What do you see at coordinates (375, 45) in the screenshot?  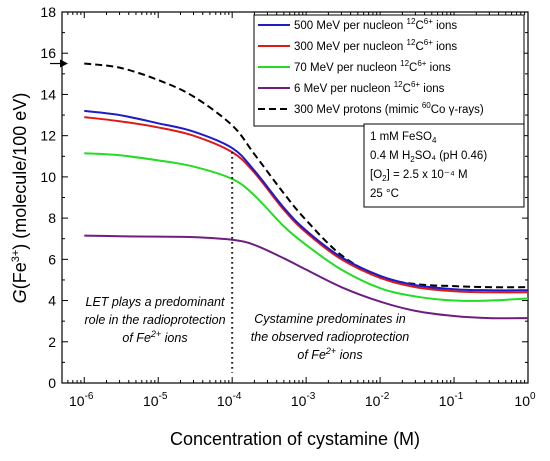 I see `legend-label-2: 300 MeV per nucleon 12C6+ ions` at bounding box center [375, 45].